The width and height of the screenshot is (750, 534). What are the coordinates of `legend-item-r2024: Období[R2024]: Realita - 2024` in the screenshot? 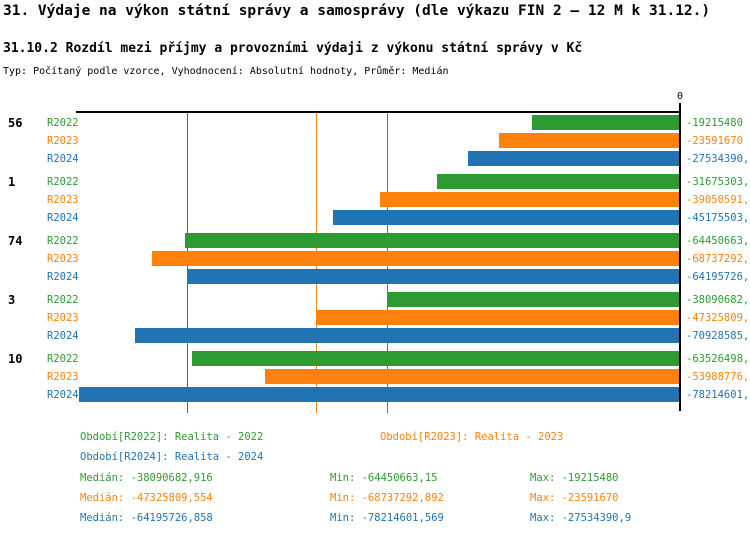 It's located at (172, 457).